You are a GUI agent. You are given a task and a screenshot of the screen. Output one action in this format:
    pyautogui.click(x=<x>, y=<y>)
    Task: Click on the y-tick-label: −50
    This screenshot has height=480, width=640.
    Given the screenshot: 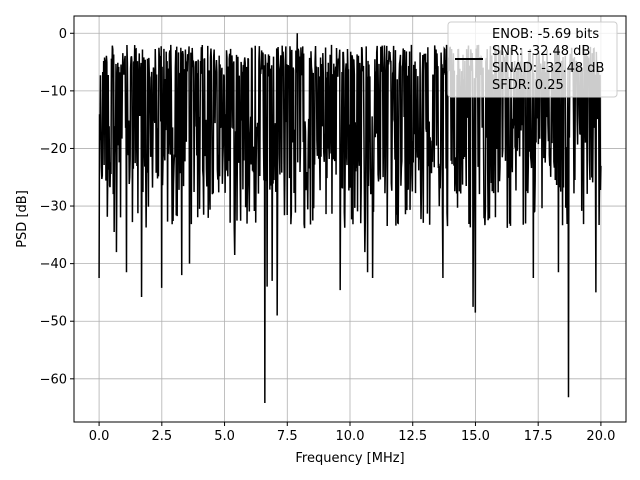 What is the action you would take?
    pyautogui.click(x=53, y=322)
    